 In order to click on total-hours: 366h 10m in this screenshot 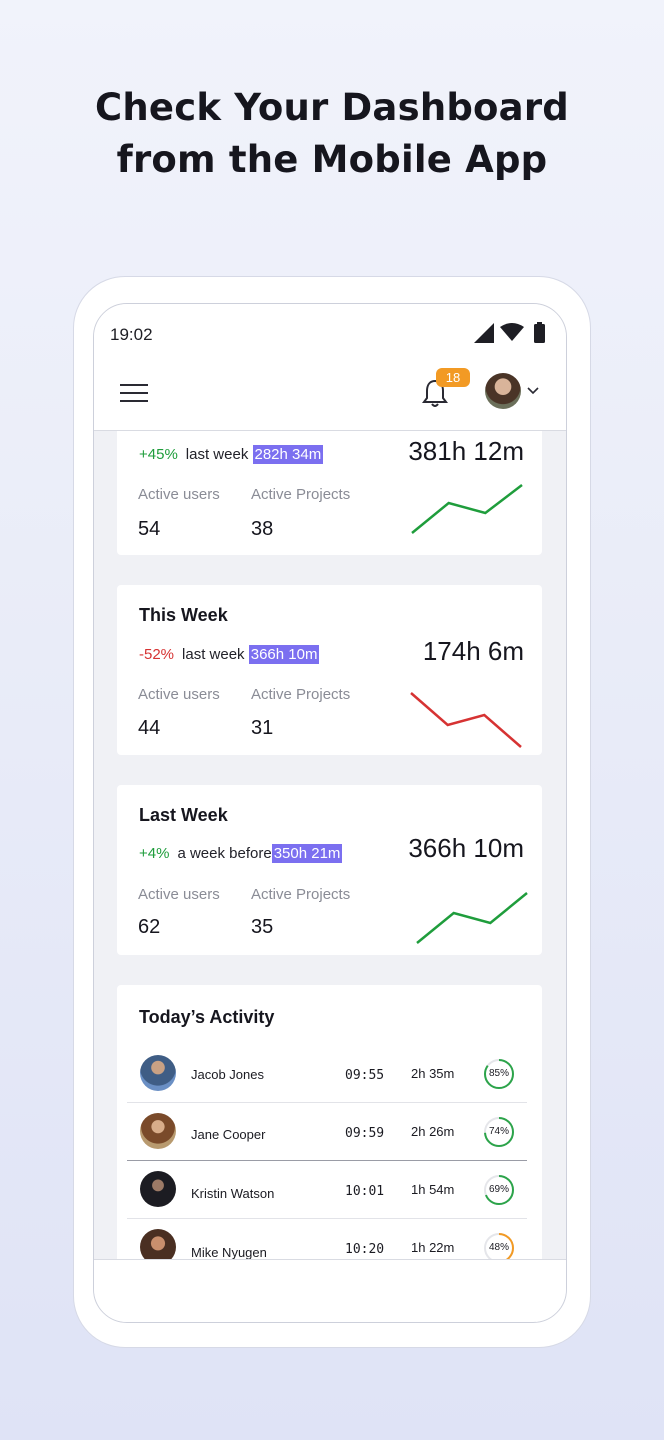, I will do `click(466, 848)`.